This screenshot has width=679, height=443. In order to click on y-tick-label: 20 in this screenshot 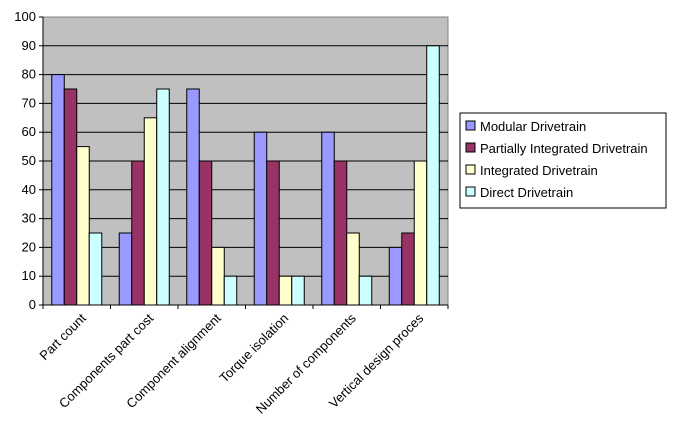, I will do `click(29, 246)`.